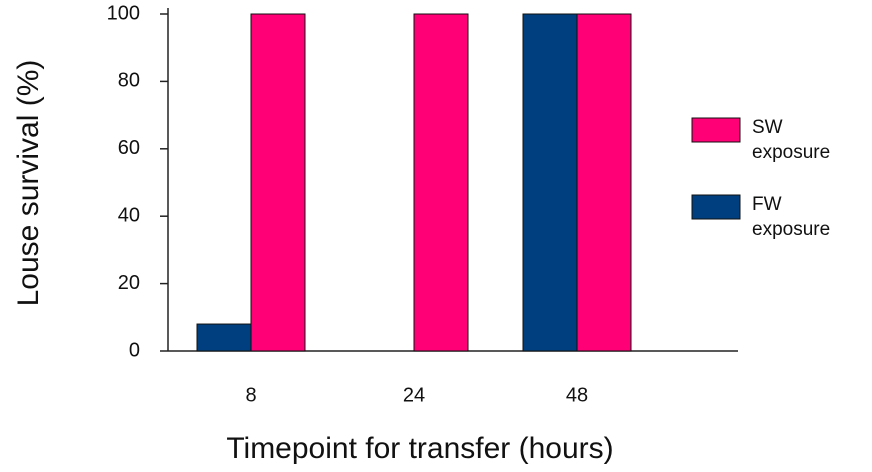  What do you see at coordinates (419, 448) in the screenshot?
I see `x-axis-label: Timepoint for transfer (hours)` at bounding box center [419, 448].